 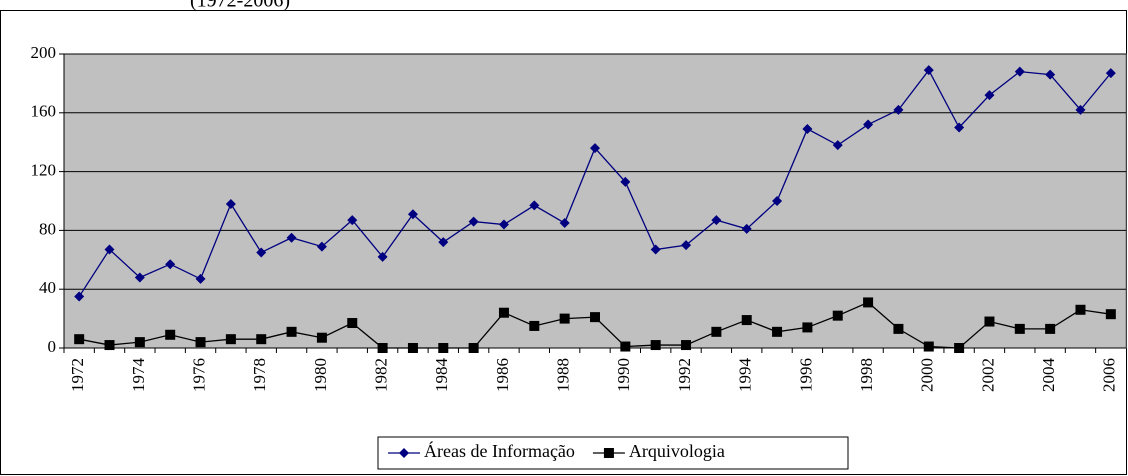 I want to click on title-backdrop, so click(x=240, y=5).